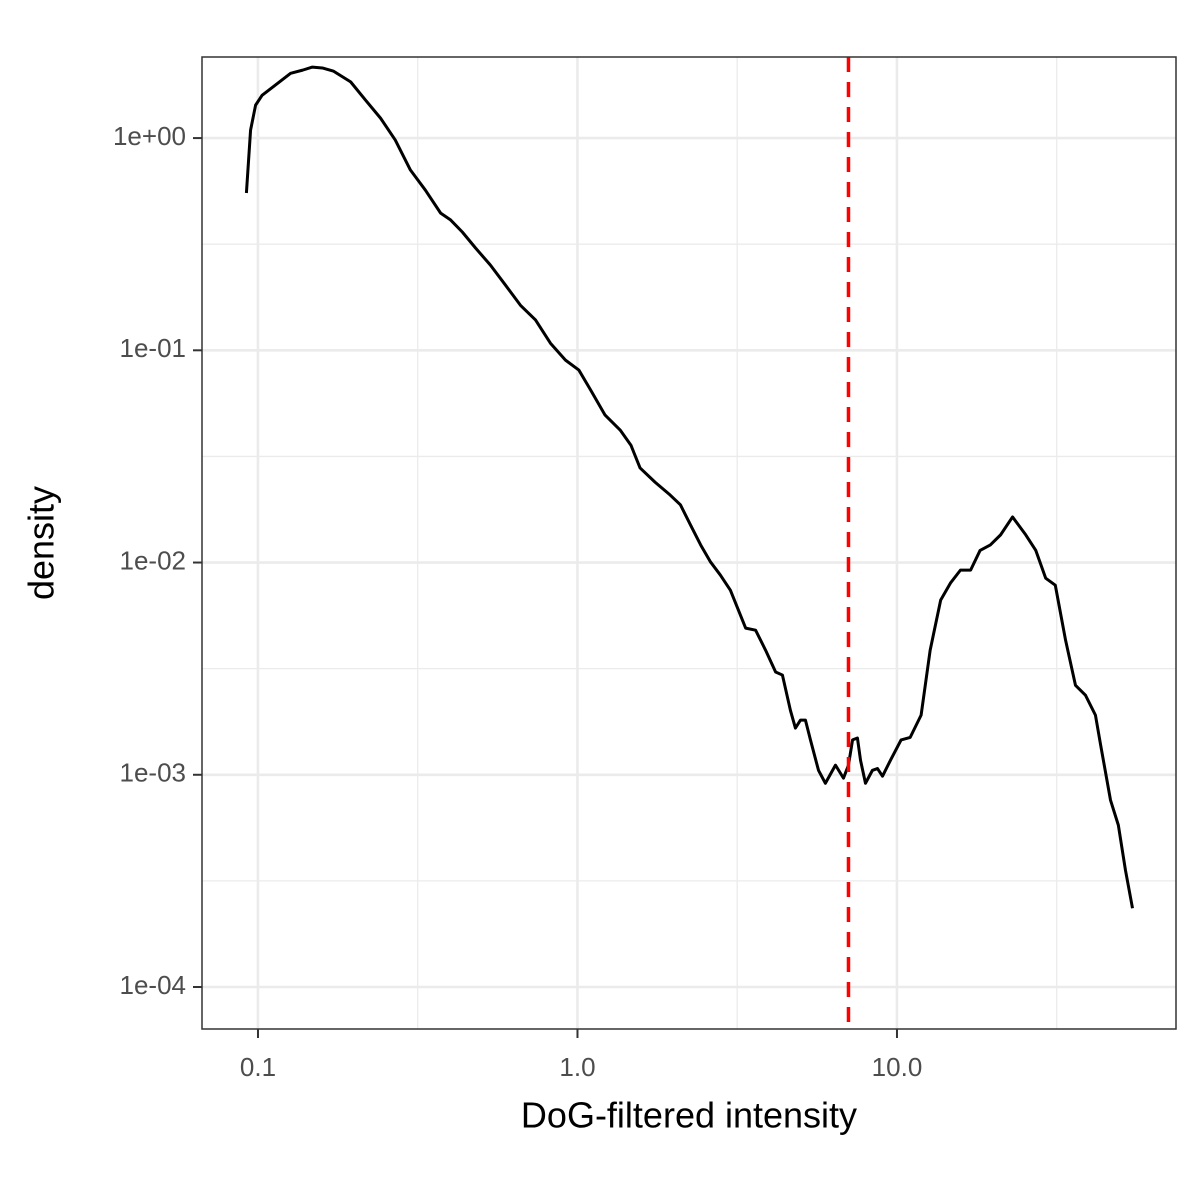 This screenshot has width=1200, height=1200. I want to click on y-axis-title: density, so click(41, 543).